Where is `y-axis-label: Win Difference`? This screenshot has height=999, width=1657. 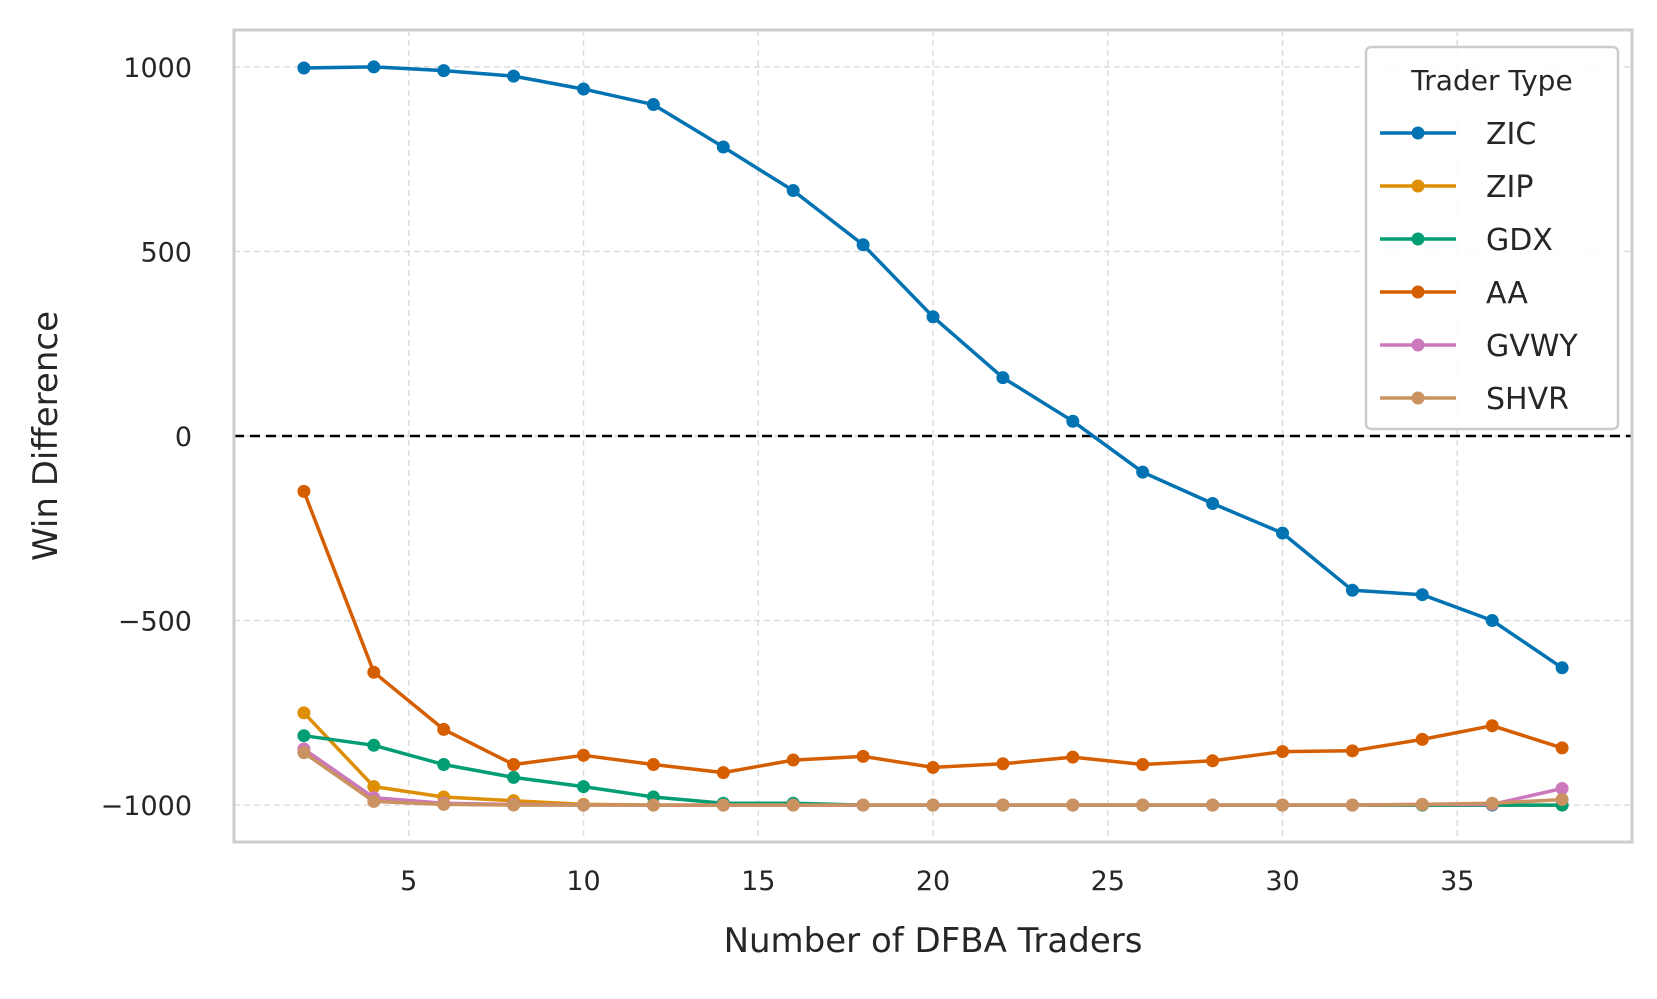
y-axis-label: Win Difference is located at coordinates (46, 436).